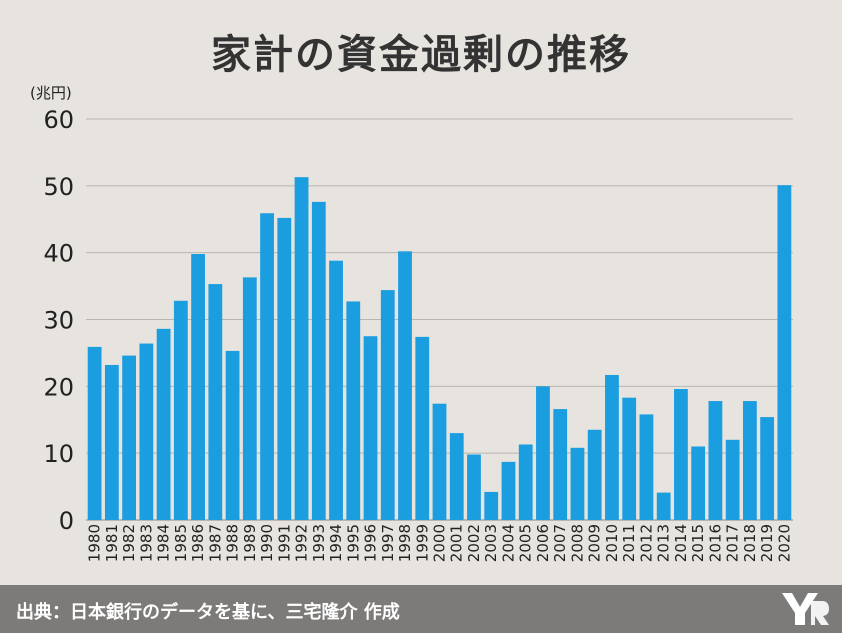 This screenshot has width=842, height=633. I want to click on bar-2000, so click(439, 461).